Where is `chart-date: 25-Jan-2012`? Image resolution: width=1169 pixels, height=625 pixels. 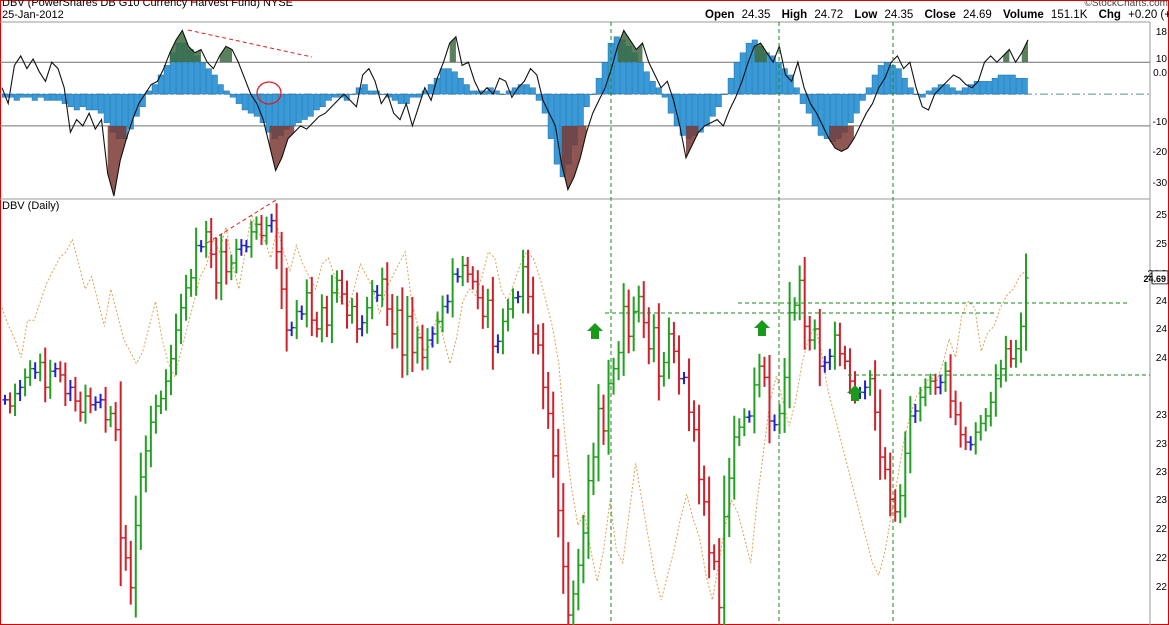
chart-date: 25-Jan-2012 is located at coordinates (33, 15).